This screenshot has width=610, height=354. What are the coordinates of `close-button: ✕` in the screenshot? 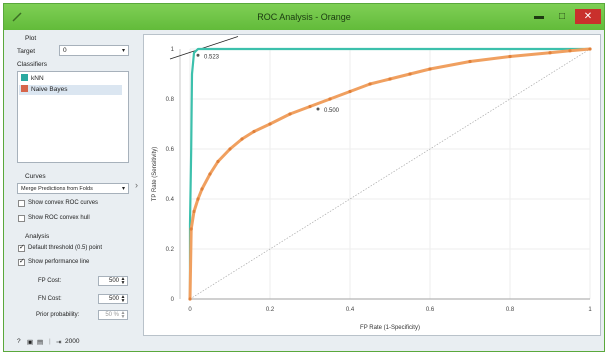 It's located at (588, 16).